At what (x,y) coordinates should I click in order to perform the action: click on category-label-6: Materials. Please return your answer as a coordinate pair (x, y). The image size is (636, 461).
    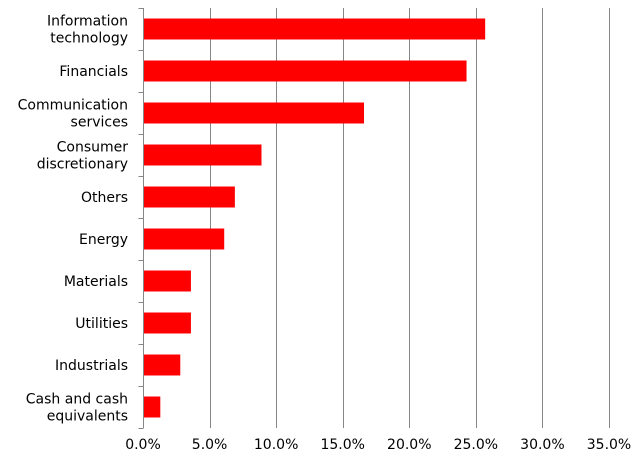
    Looking at the image, I should click on (96, 282).